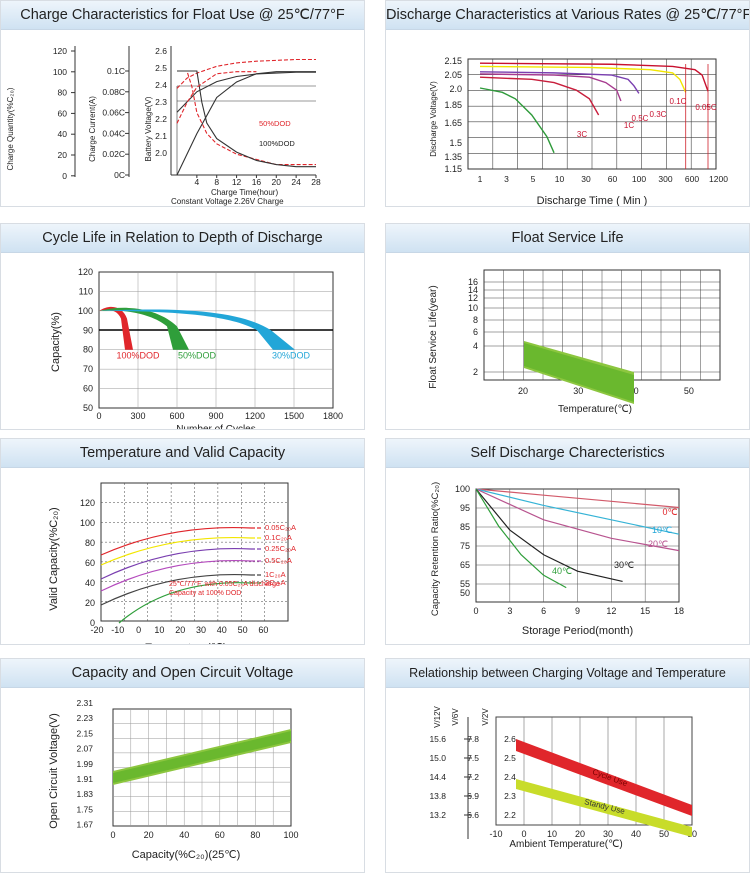 Image resolution: width=750 pixels, height=877 pixels. I want to click on axis-title: Number of Cycles, so click(215, 426).